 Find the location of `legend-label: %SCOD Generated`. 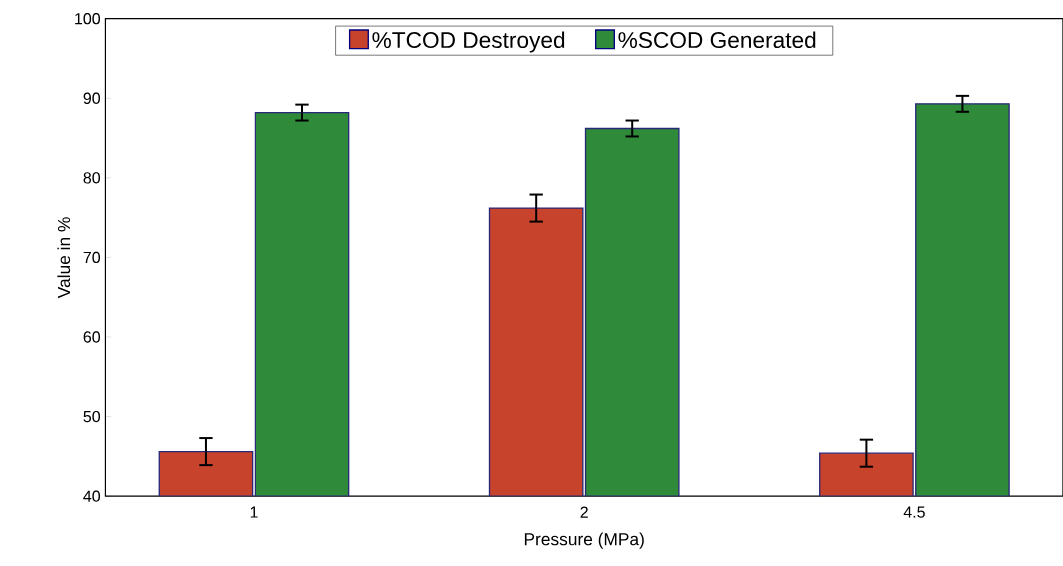

legend-label: %SCOD Generated is located at coordinates (717, 40).